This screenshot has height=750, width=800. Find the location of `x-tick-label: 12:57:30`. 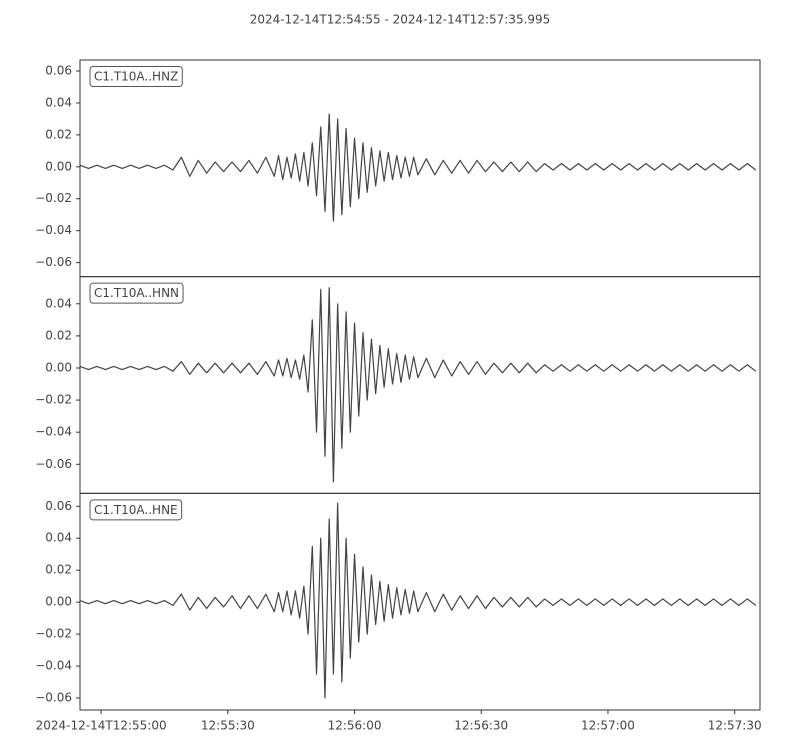

x-tick-label: 12:57:30 is located at coordinates (735, 726).